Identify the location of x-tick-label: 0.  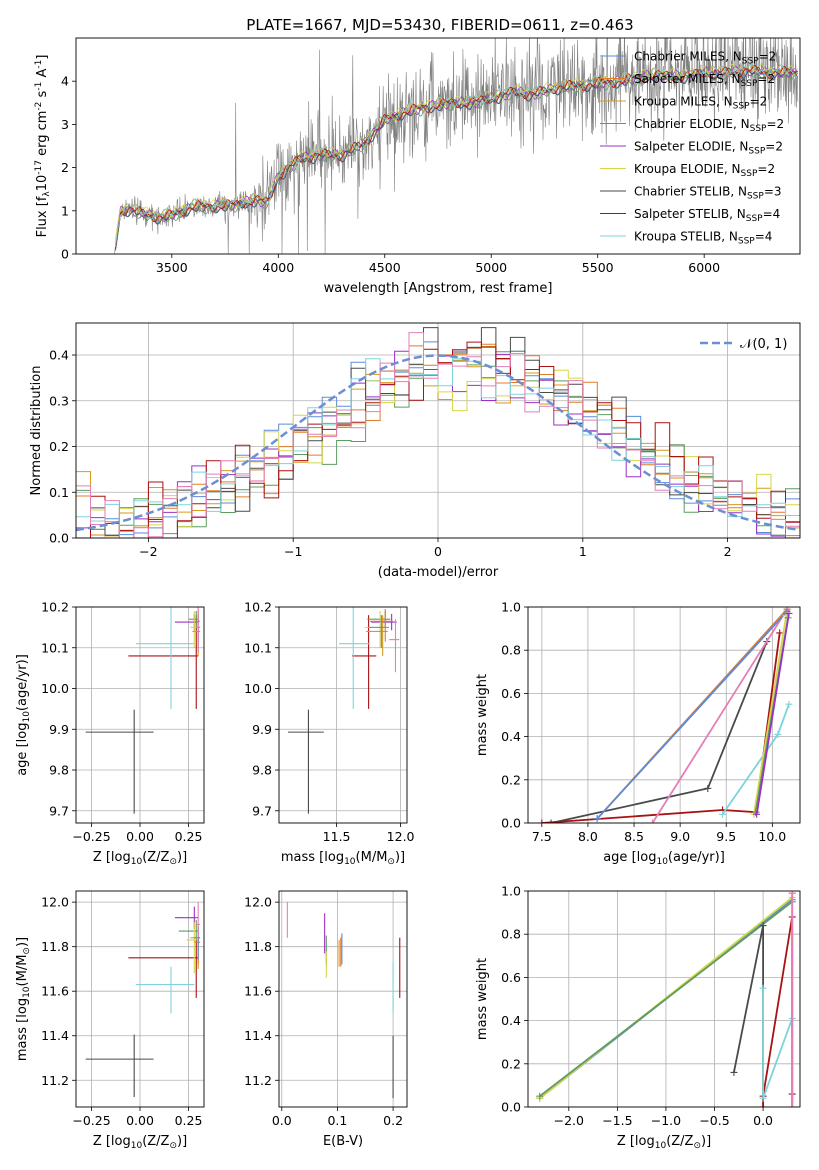
(438, 551).